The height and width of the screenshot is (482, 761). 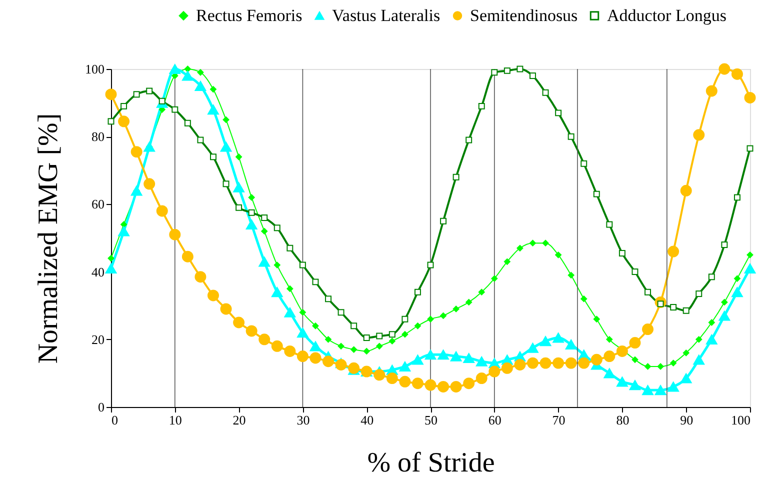 What do you see at coordinates (666, 15) in the screenshot?
I see `legend-label: Adductor Longus` at bounding box center [666, 15].